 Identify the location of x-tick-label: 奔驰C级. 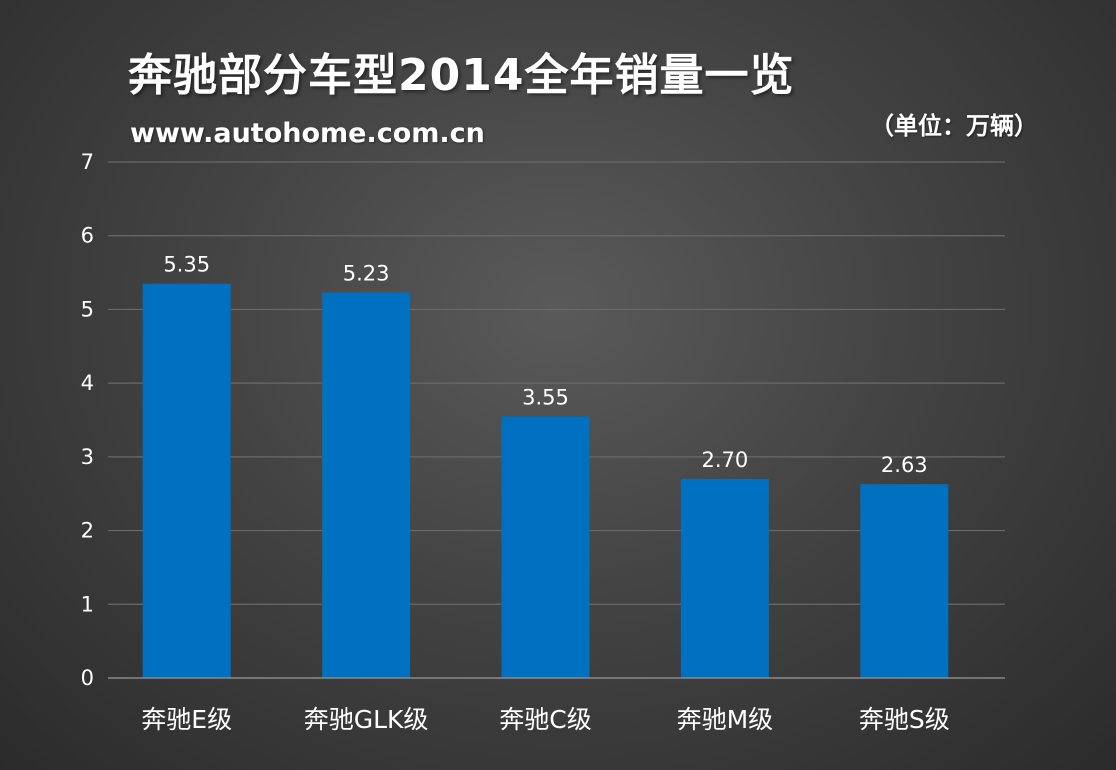
(545, 719).